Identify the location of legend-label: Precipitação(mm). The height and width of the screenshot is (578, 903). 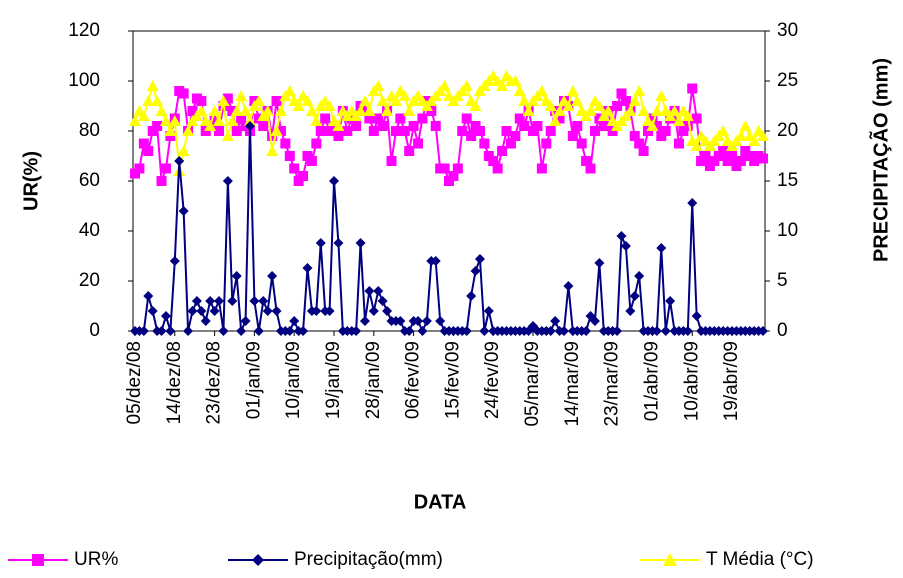
(368, 559).